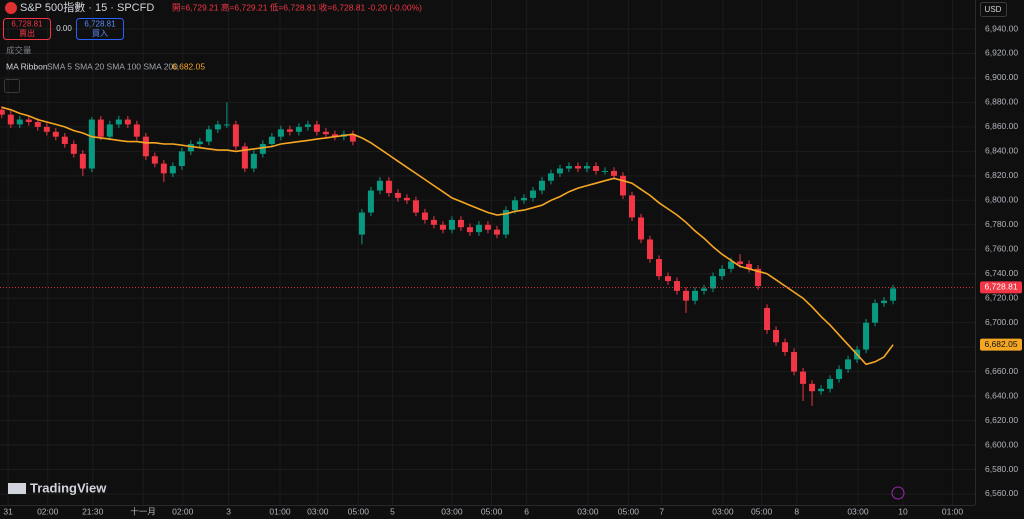 The height and width of the screenshot is (519, 1024). I want to click on y-tick-label: 6,580.00, so click(1001, 469).